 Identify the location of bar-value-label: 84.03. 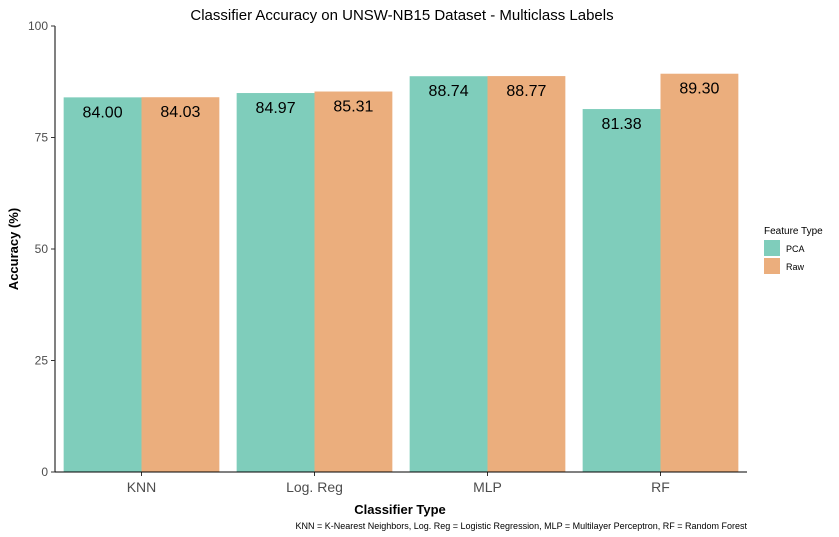
(180, 112).